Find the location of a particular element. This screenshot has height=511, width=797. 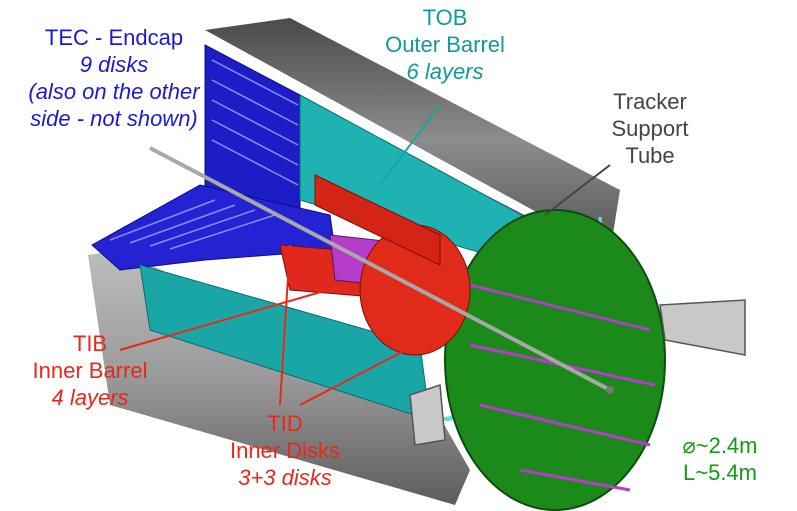

diameter-value: ⌀~2.4m is located at coordinates (720, 445).